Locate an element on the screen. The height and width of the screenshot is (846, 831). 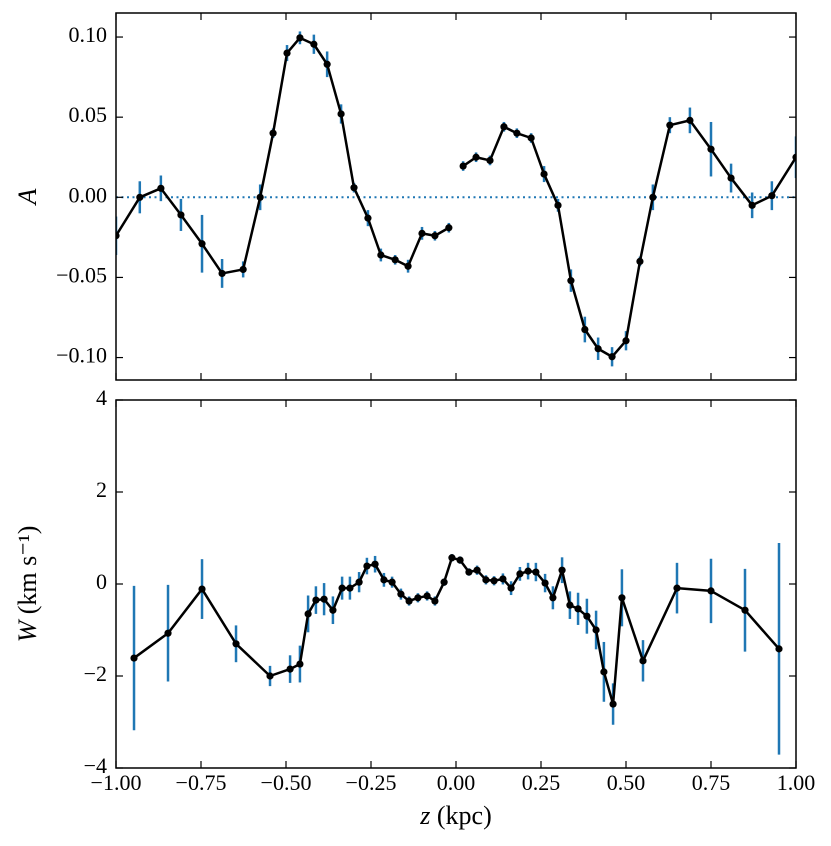
y-tick-label: 2 is located at coordinates (101, 489).